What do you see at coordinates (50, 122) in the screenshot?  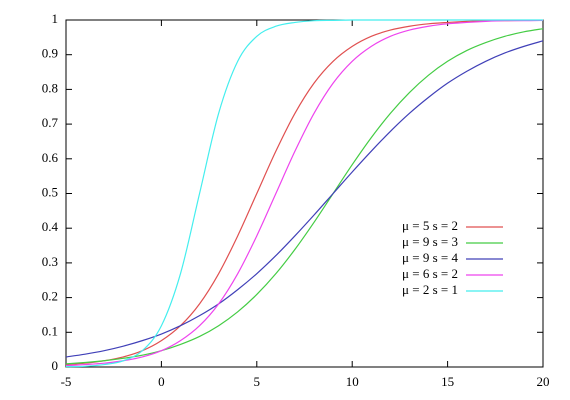 I see `y-tick-label: 0.7` at bounding box center [50, 122].